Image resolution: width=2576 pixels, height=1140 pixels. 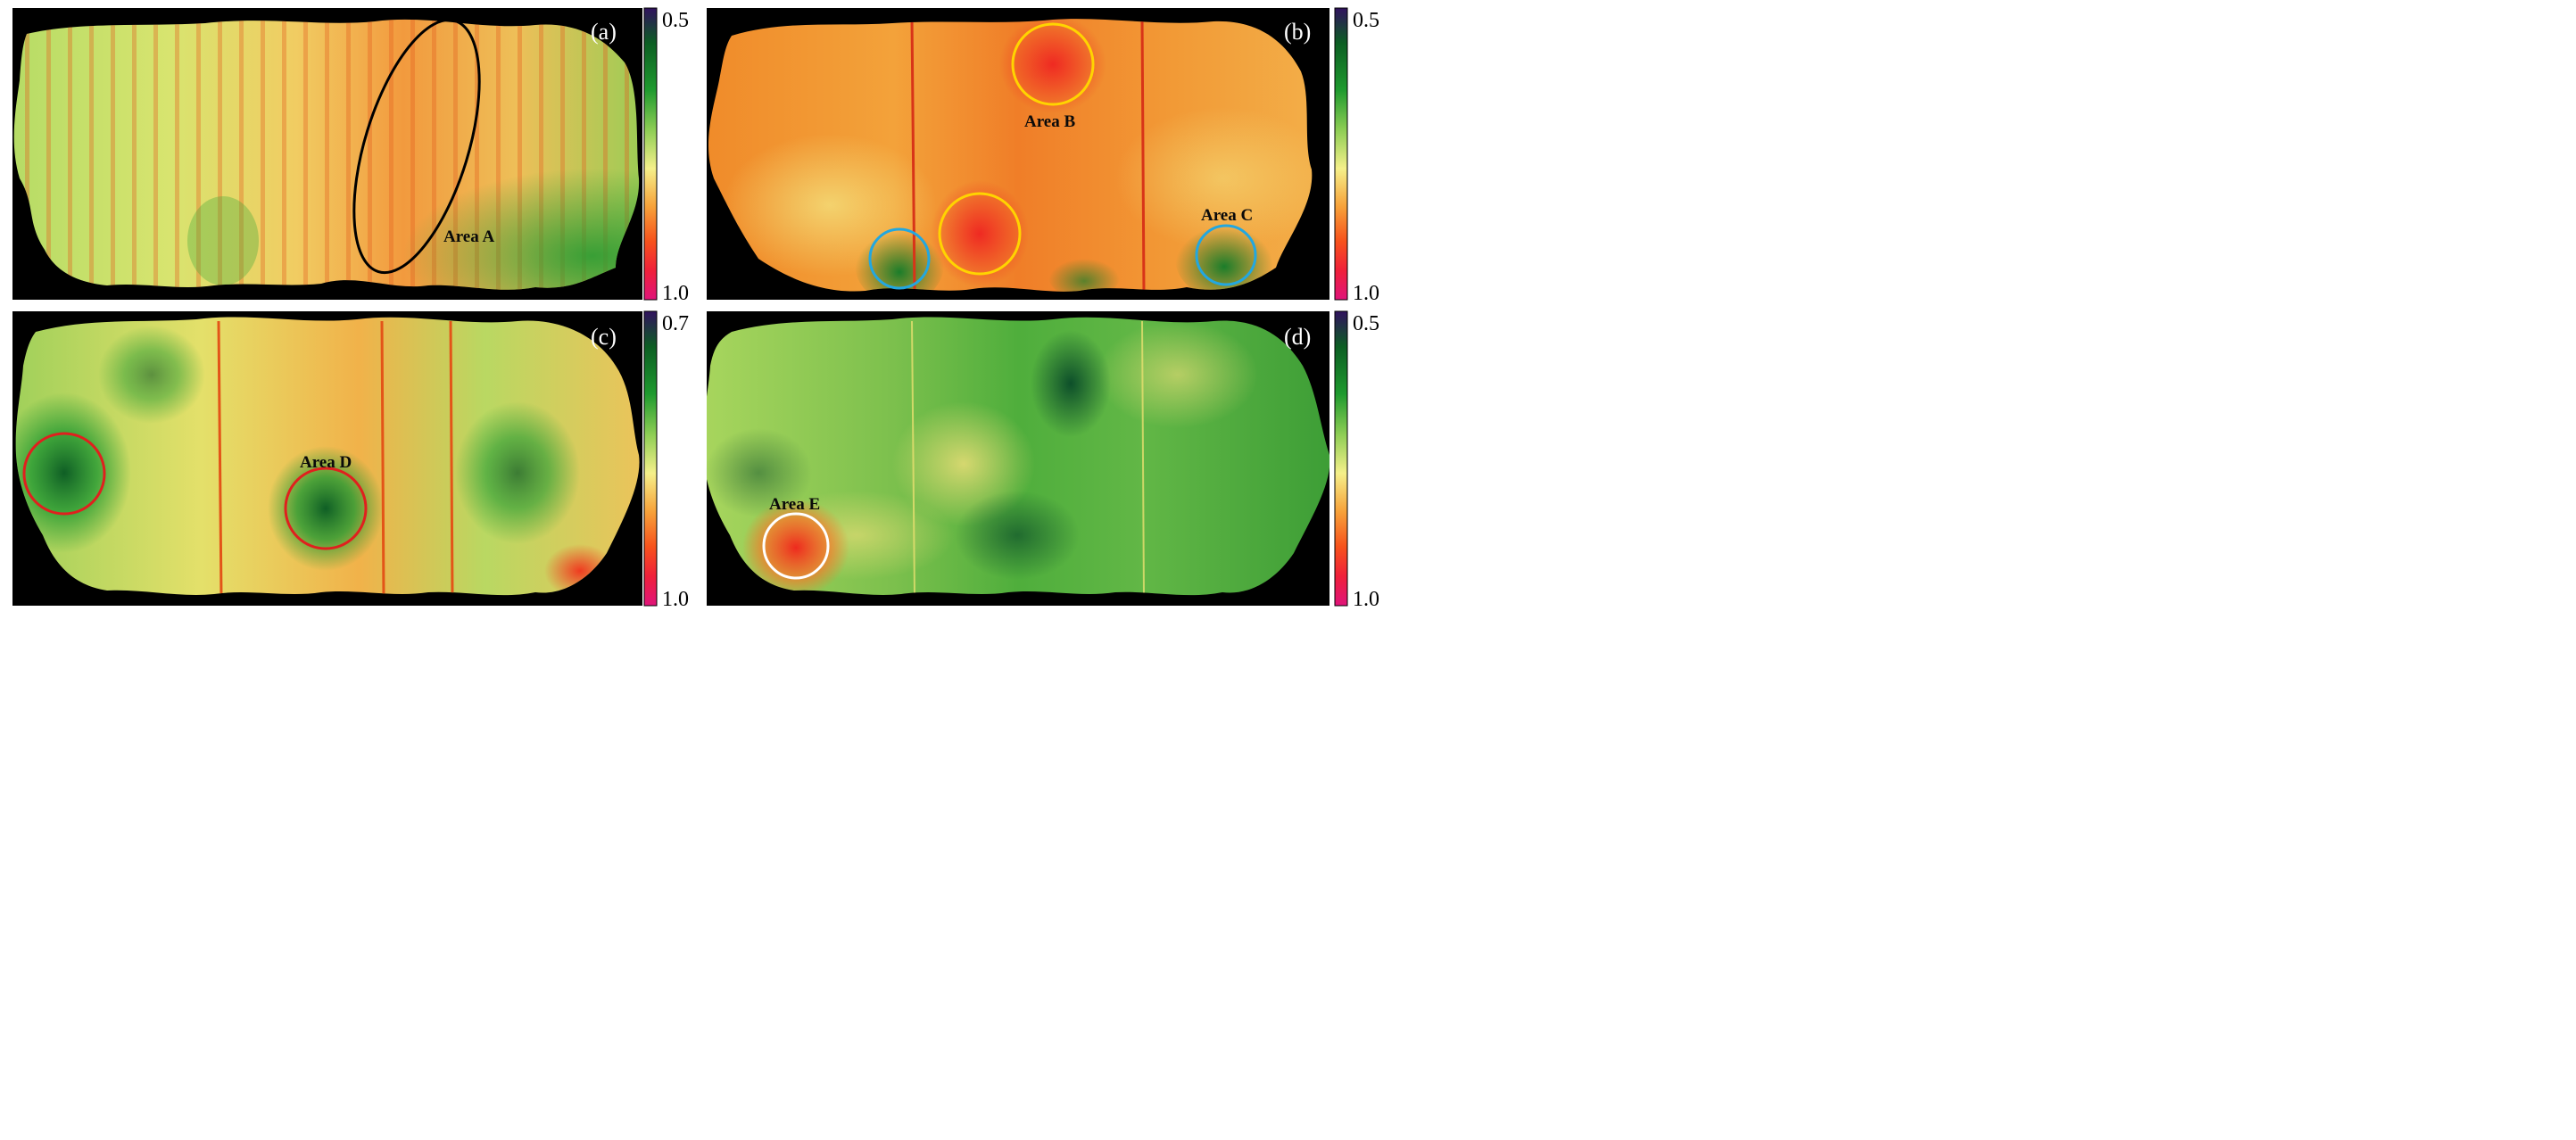 I want to click on panel-b-label: (b), so click(x=1297, y=32).